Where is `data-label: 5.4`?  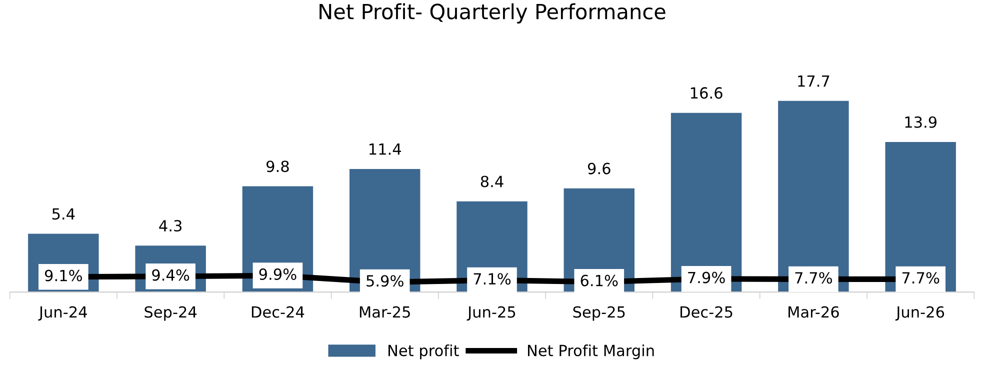 data-label: 5.4 is located at coordinates (63, 214).